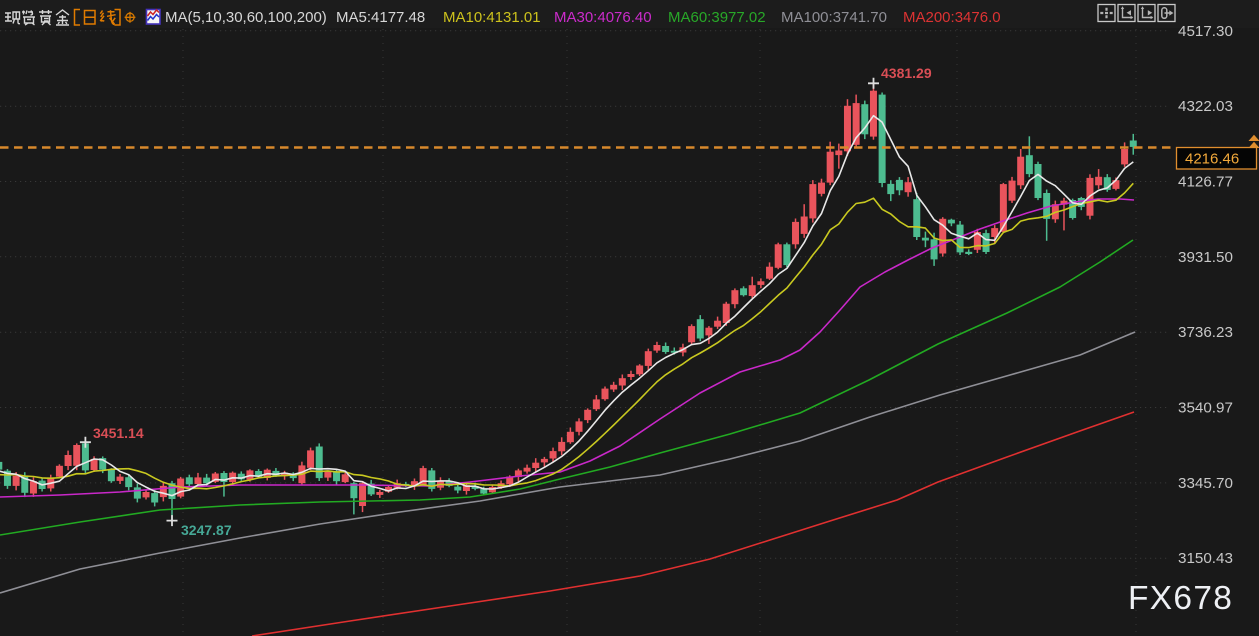 The height and width of the screenshot is (636, 1259). What do you see at coordinates (1205, 31) in the screenshot?
I see `svg-text: 4517.30` at bounding box center [1205, 31].